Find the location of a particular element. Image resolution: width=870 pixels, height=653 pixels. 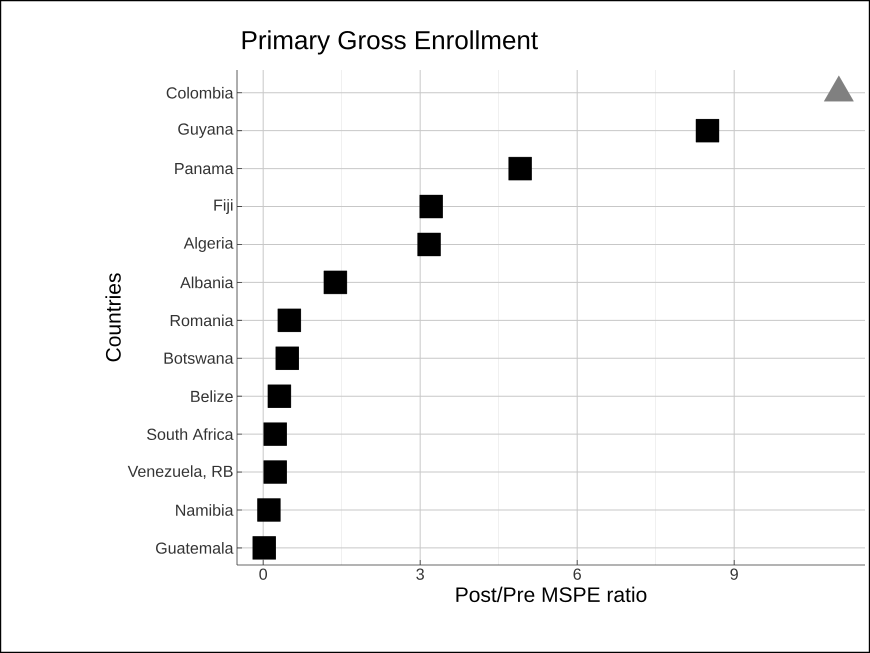

y-tick-label: Colombia is located at coordinates (200, 92).